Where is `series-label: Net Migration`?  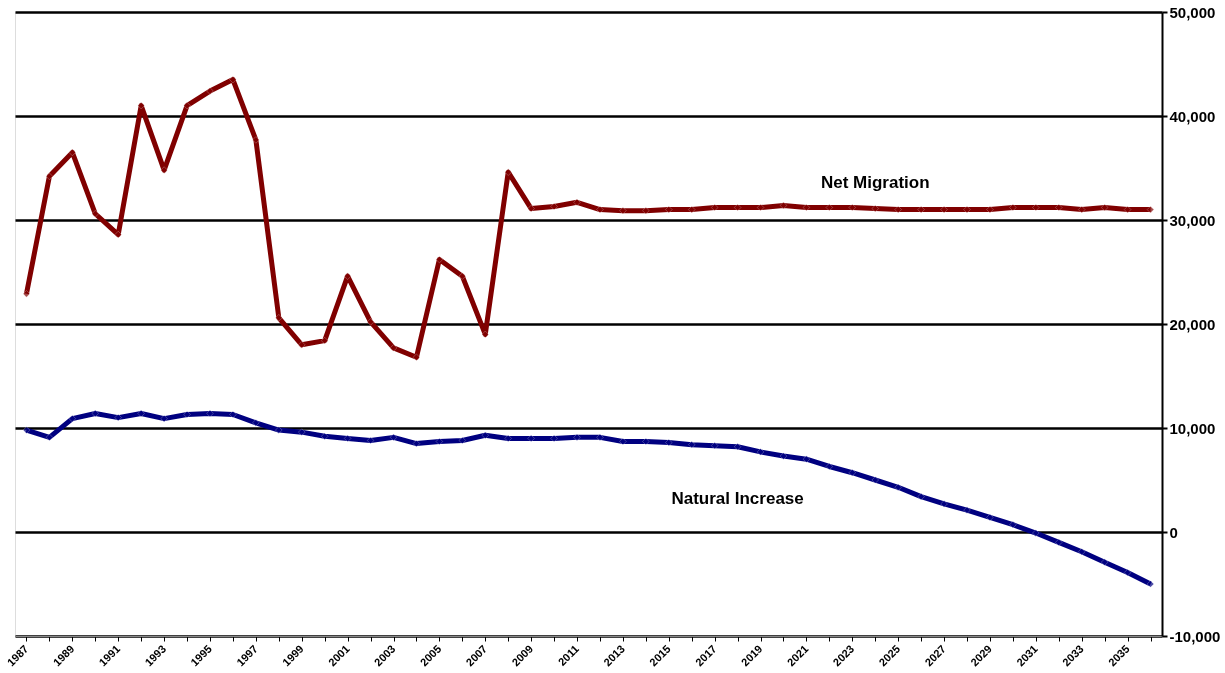
series-label: Net Migration is located at coordinates (875, 182).